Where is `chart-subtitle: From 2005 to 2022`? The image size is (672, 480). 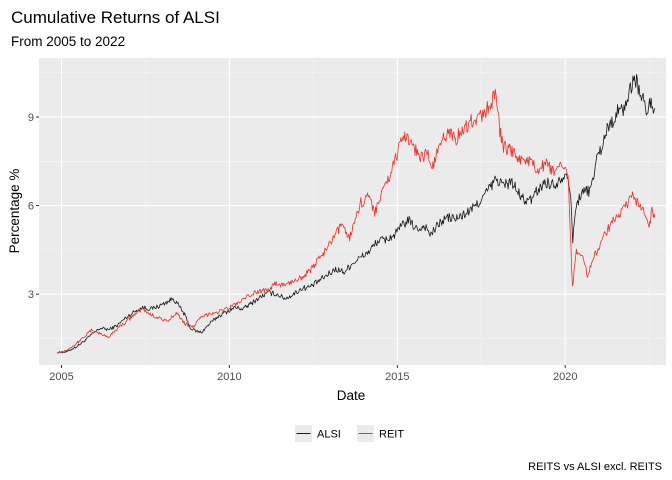
chart-subtitle: From 2005 to 2022 is located at coordinates (68, 41).